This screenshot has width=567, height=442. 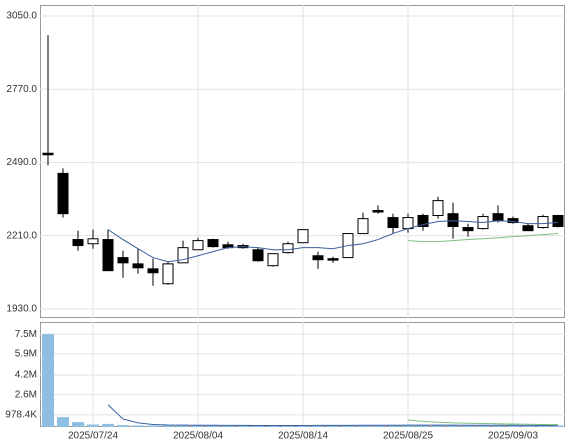 I want to click on x-tick-label: 2025/09/03, so click(x=513, y=436).